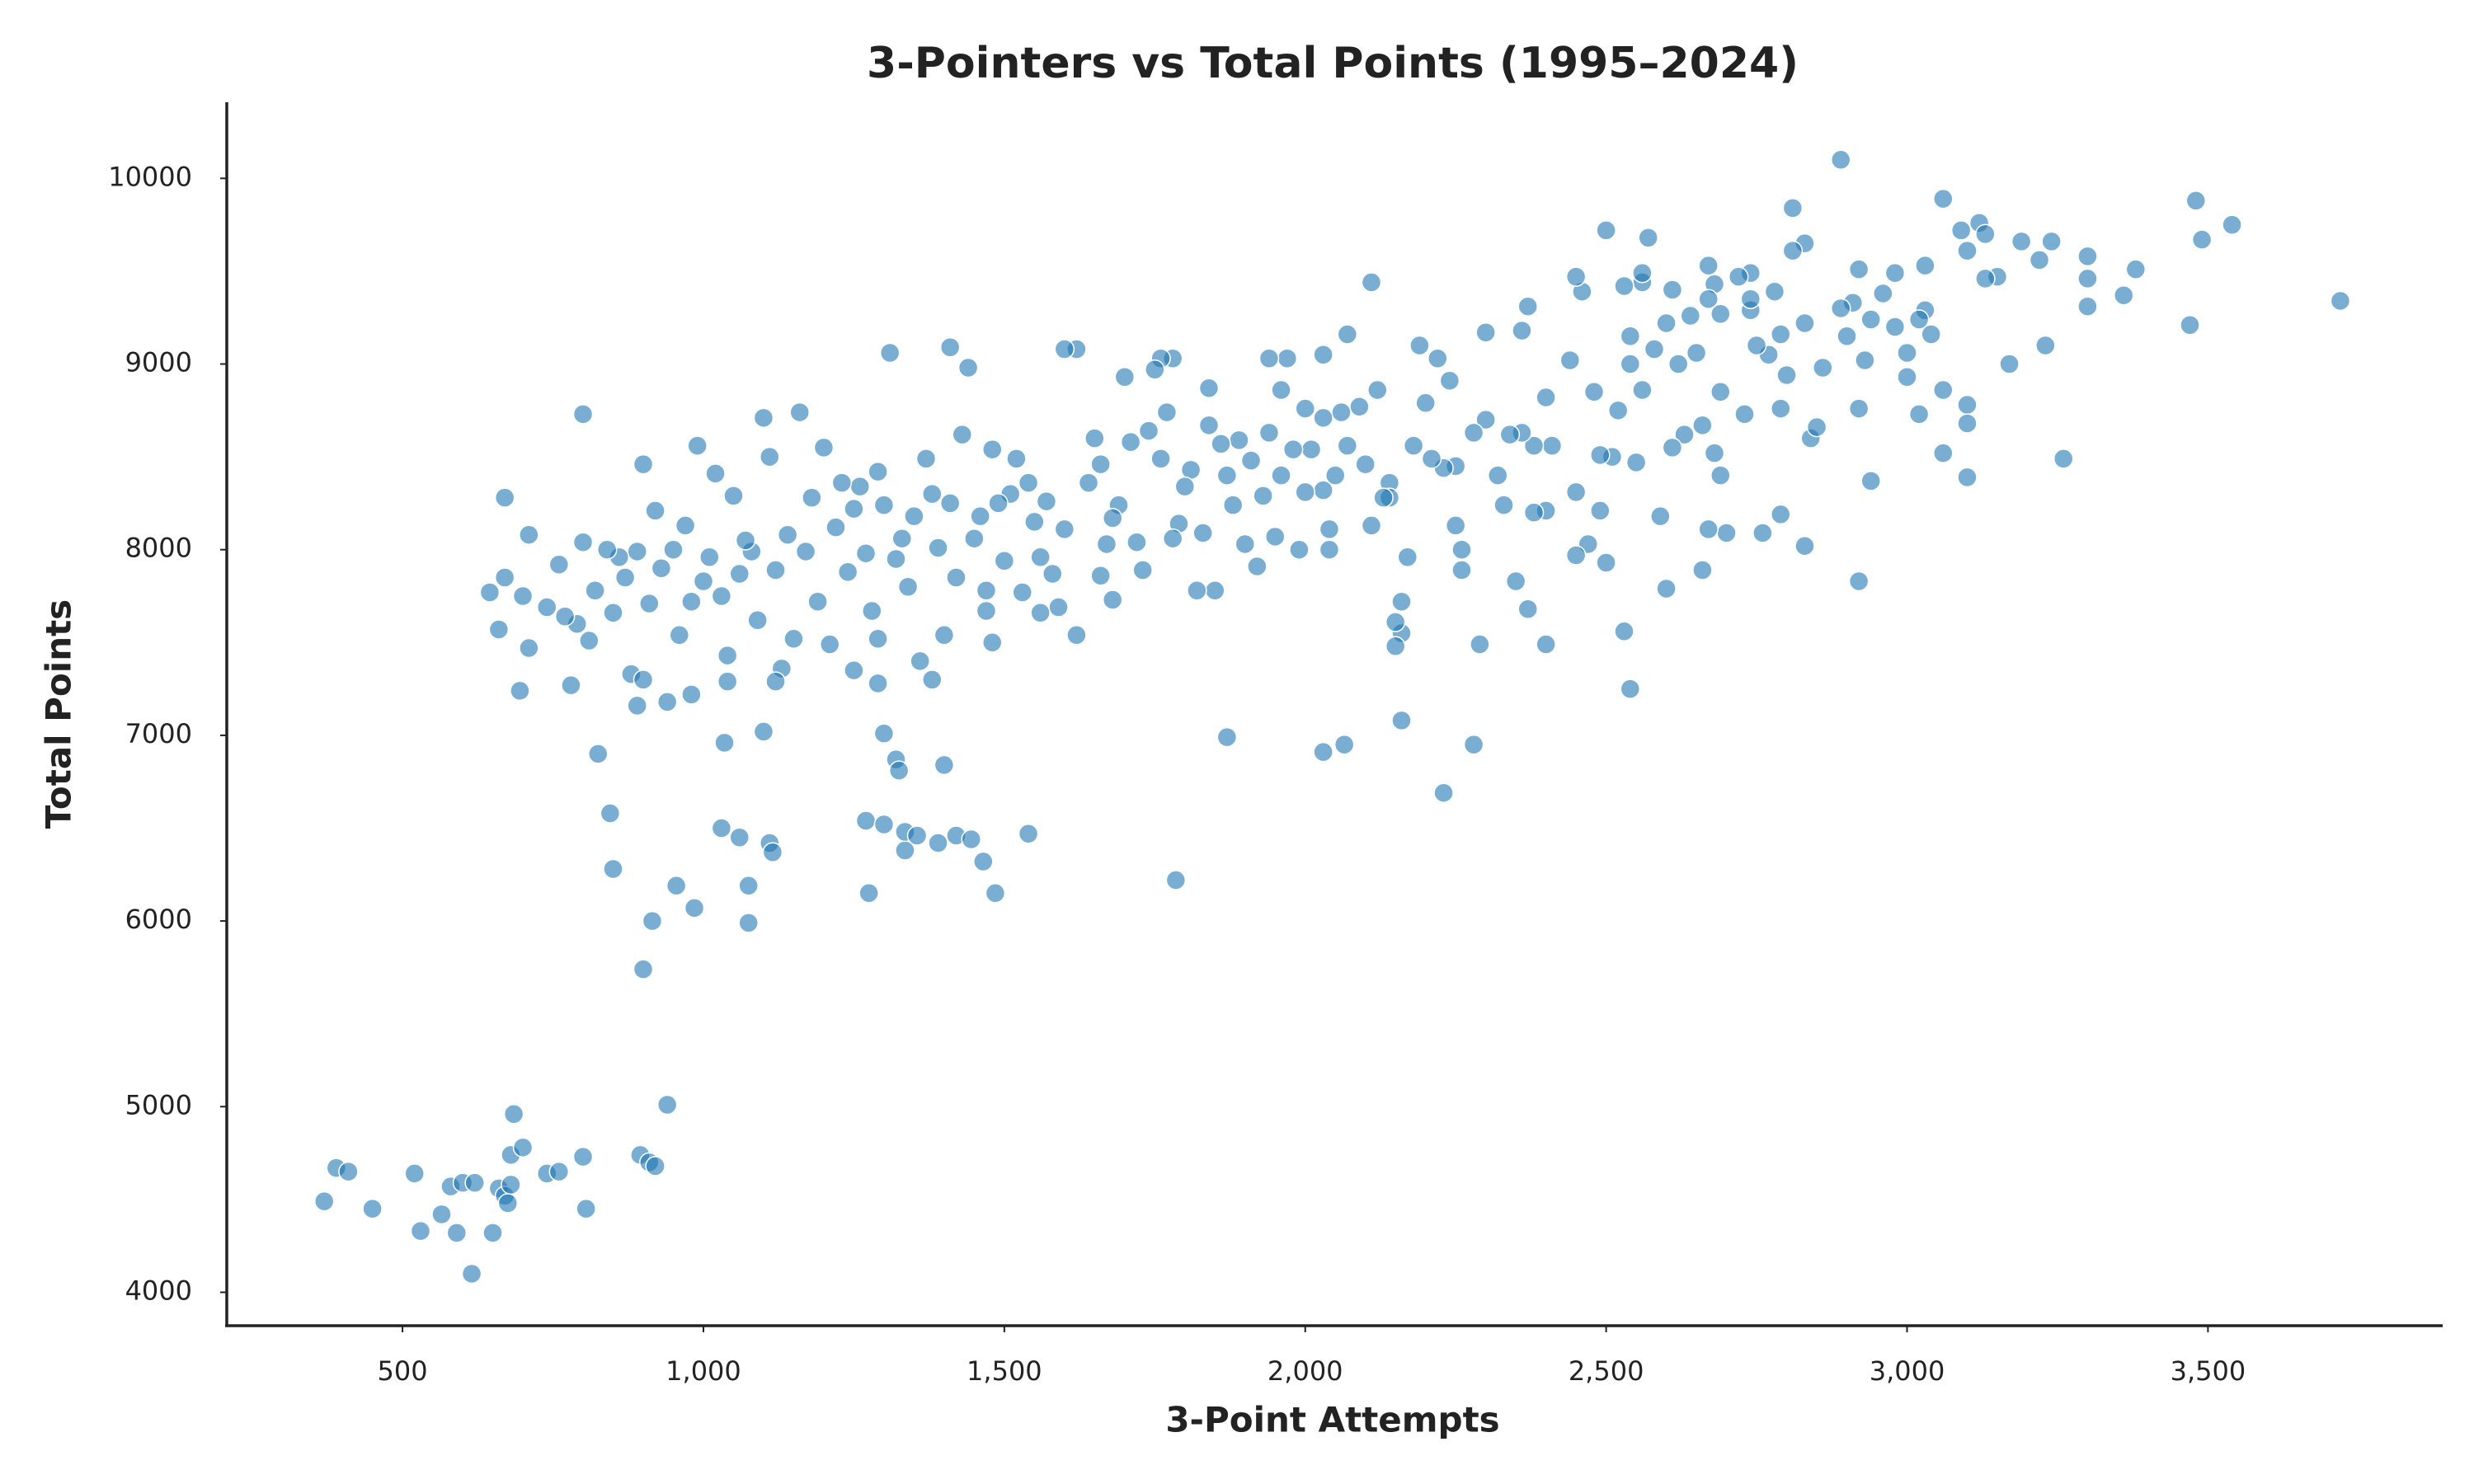 The height and width of the screenshot is (1484, 2474). What do you see at coordinates (59, 714) in the screenshot?
I see `y-axis-label: Total Points` at bounding box center [59, 714].